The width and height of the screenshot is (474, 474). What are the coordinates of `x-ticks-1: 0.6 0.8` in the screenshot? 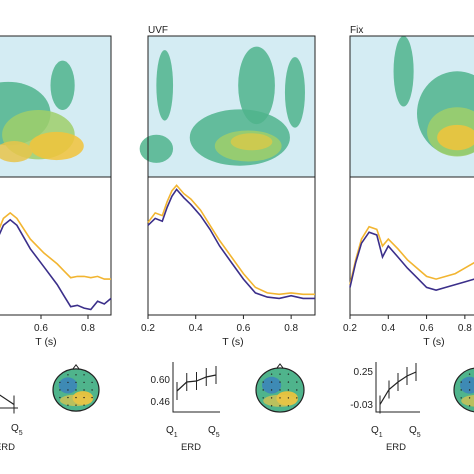 It's located at (64, 324).